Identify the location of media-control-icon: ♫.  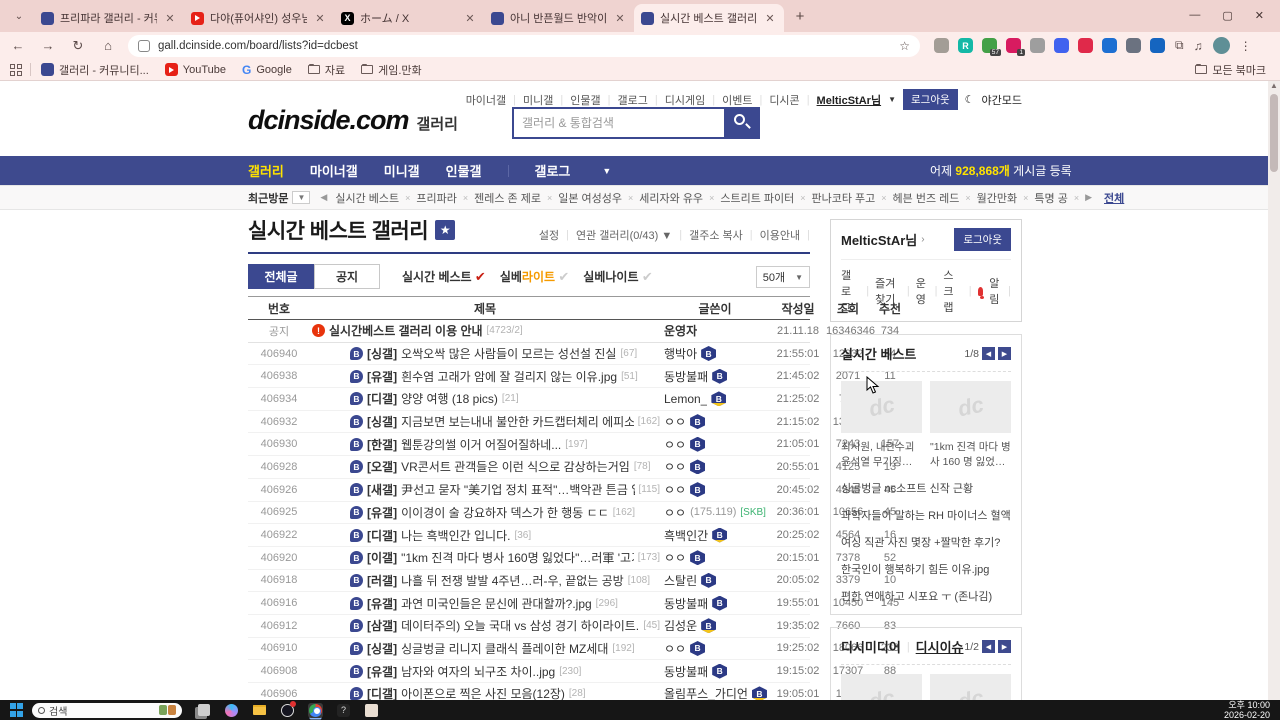
(1198, 45).